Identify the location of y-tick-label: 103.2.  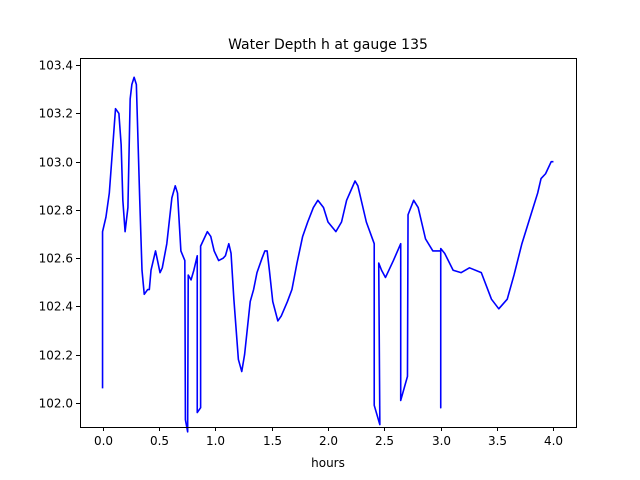
(56, 114).